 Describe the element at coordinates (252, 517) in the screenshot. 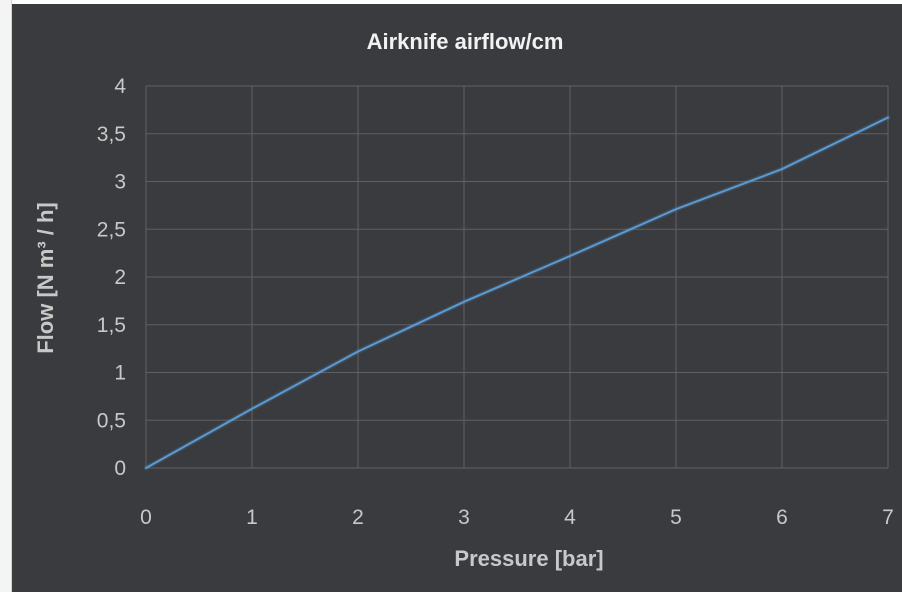

I see `x-tick-label: 1` at that location.